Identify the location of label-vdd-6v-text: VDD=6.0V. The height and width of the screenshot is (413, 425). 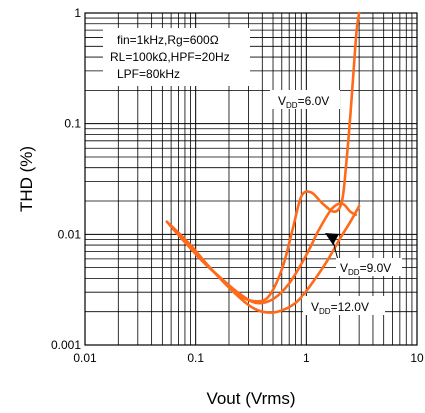
(303, 102).